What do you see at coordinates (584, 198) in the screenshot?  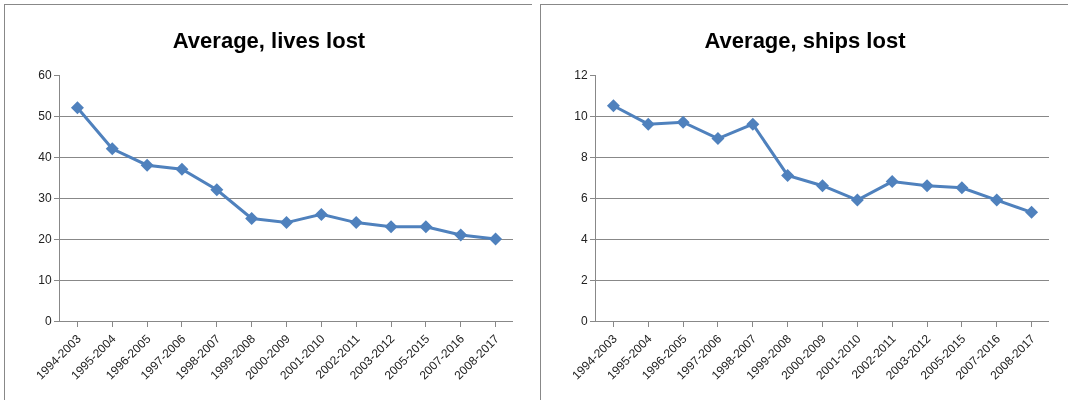 I see `y-tick-label: 6` at bounding box center [584, 198].